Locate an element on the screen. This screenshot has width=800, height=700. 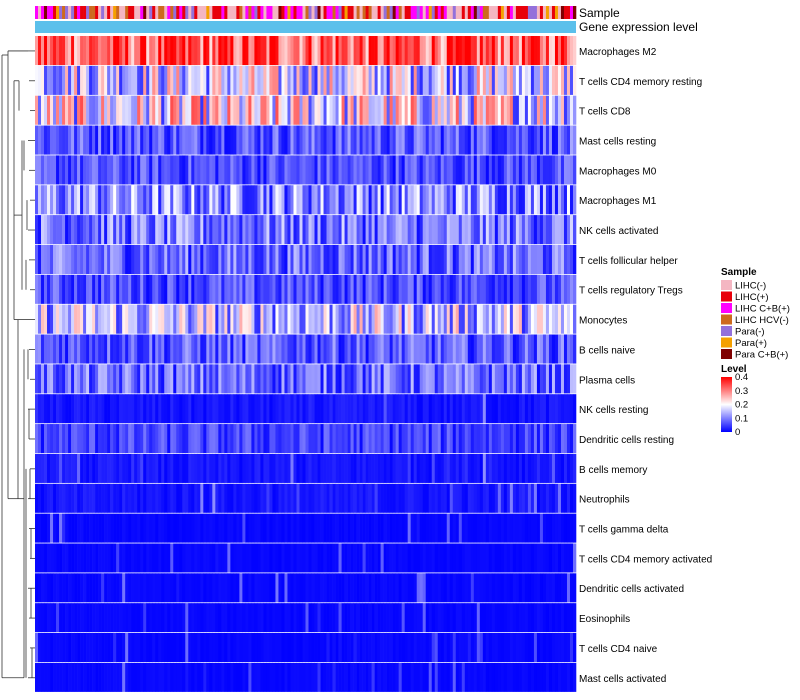
row-label: Mast cells activated is located at coordinates (622, 679).